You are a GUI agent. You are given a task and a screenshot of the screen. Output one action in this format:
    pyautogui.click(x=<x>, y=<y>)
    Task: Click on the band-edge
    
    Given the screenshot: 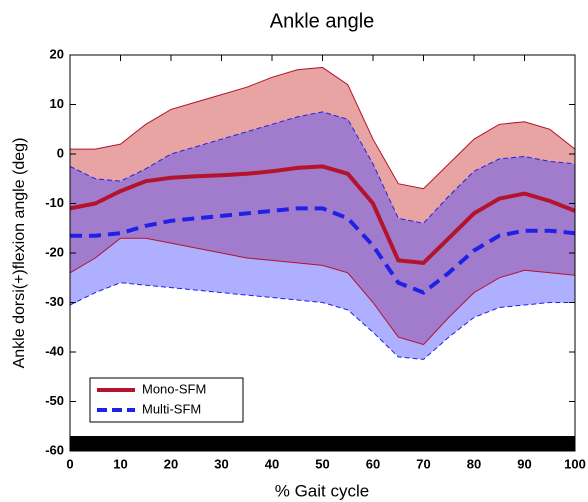 What is the action you would take?
    pyautogui.click(x=322, y=321)
    